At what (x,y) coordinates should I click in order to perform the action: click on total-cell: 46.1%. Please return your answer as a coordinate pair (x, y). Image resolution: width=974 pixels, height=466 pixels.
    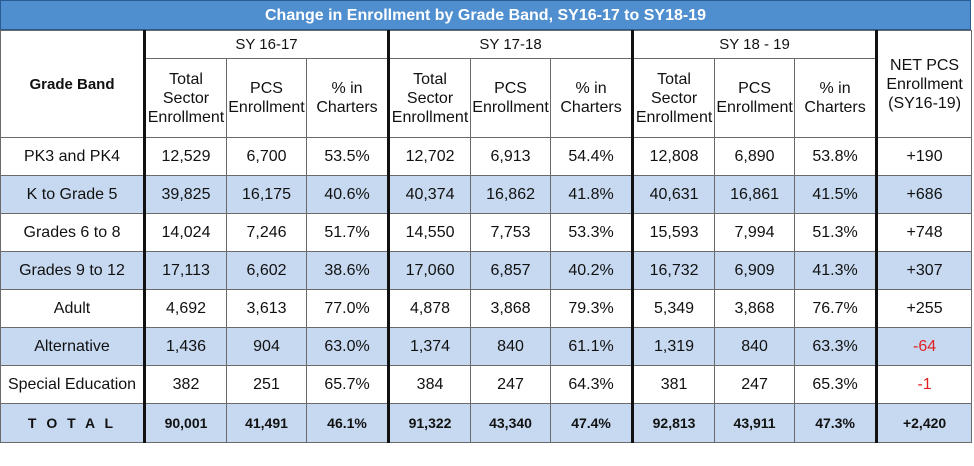
    Looking at the image, I should click on (347, 423).